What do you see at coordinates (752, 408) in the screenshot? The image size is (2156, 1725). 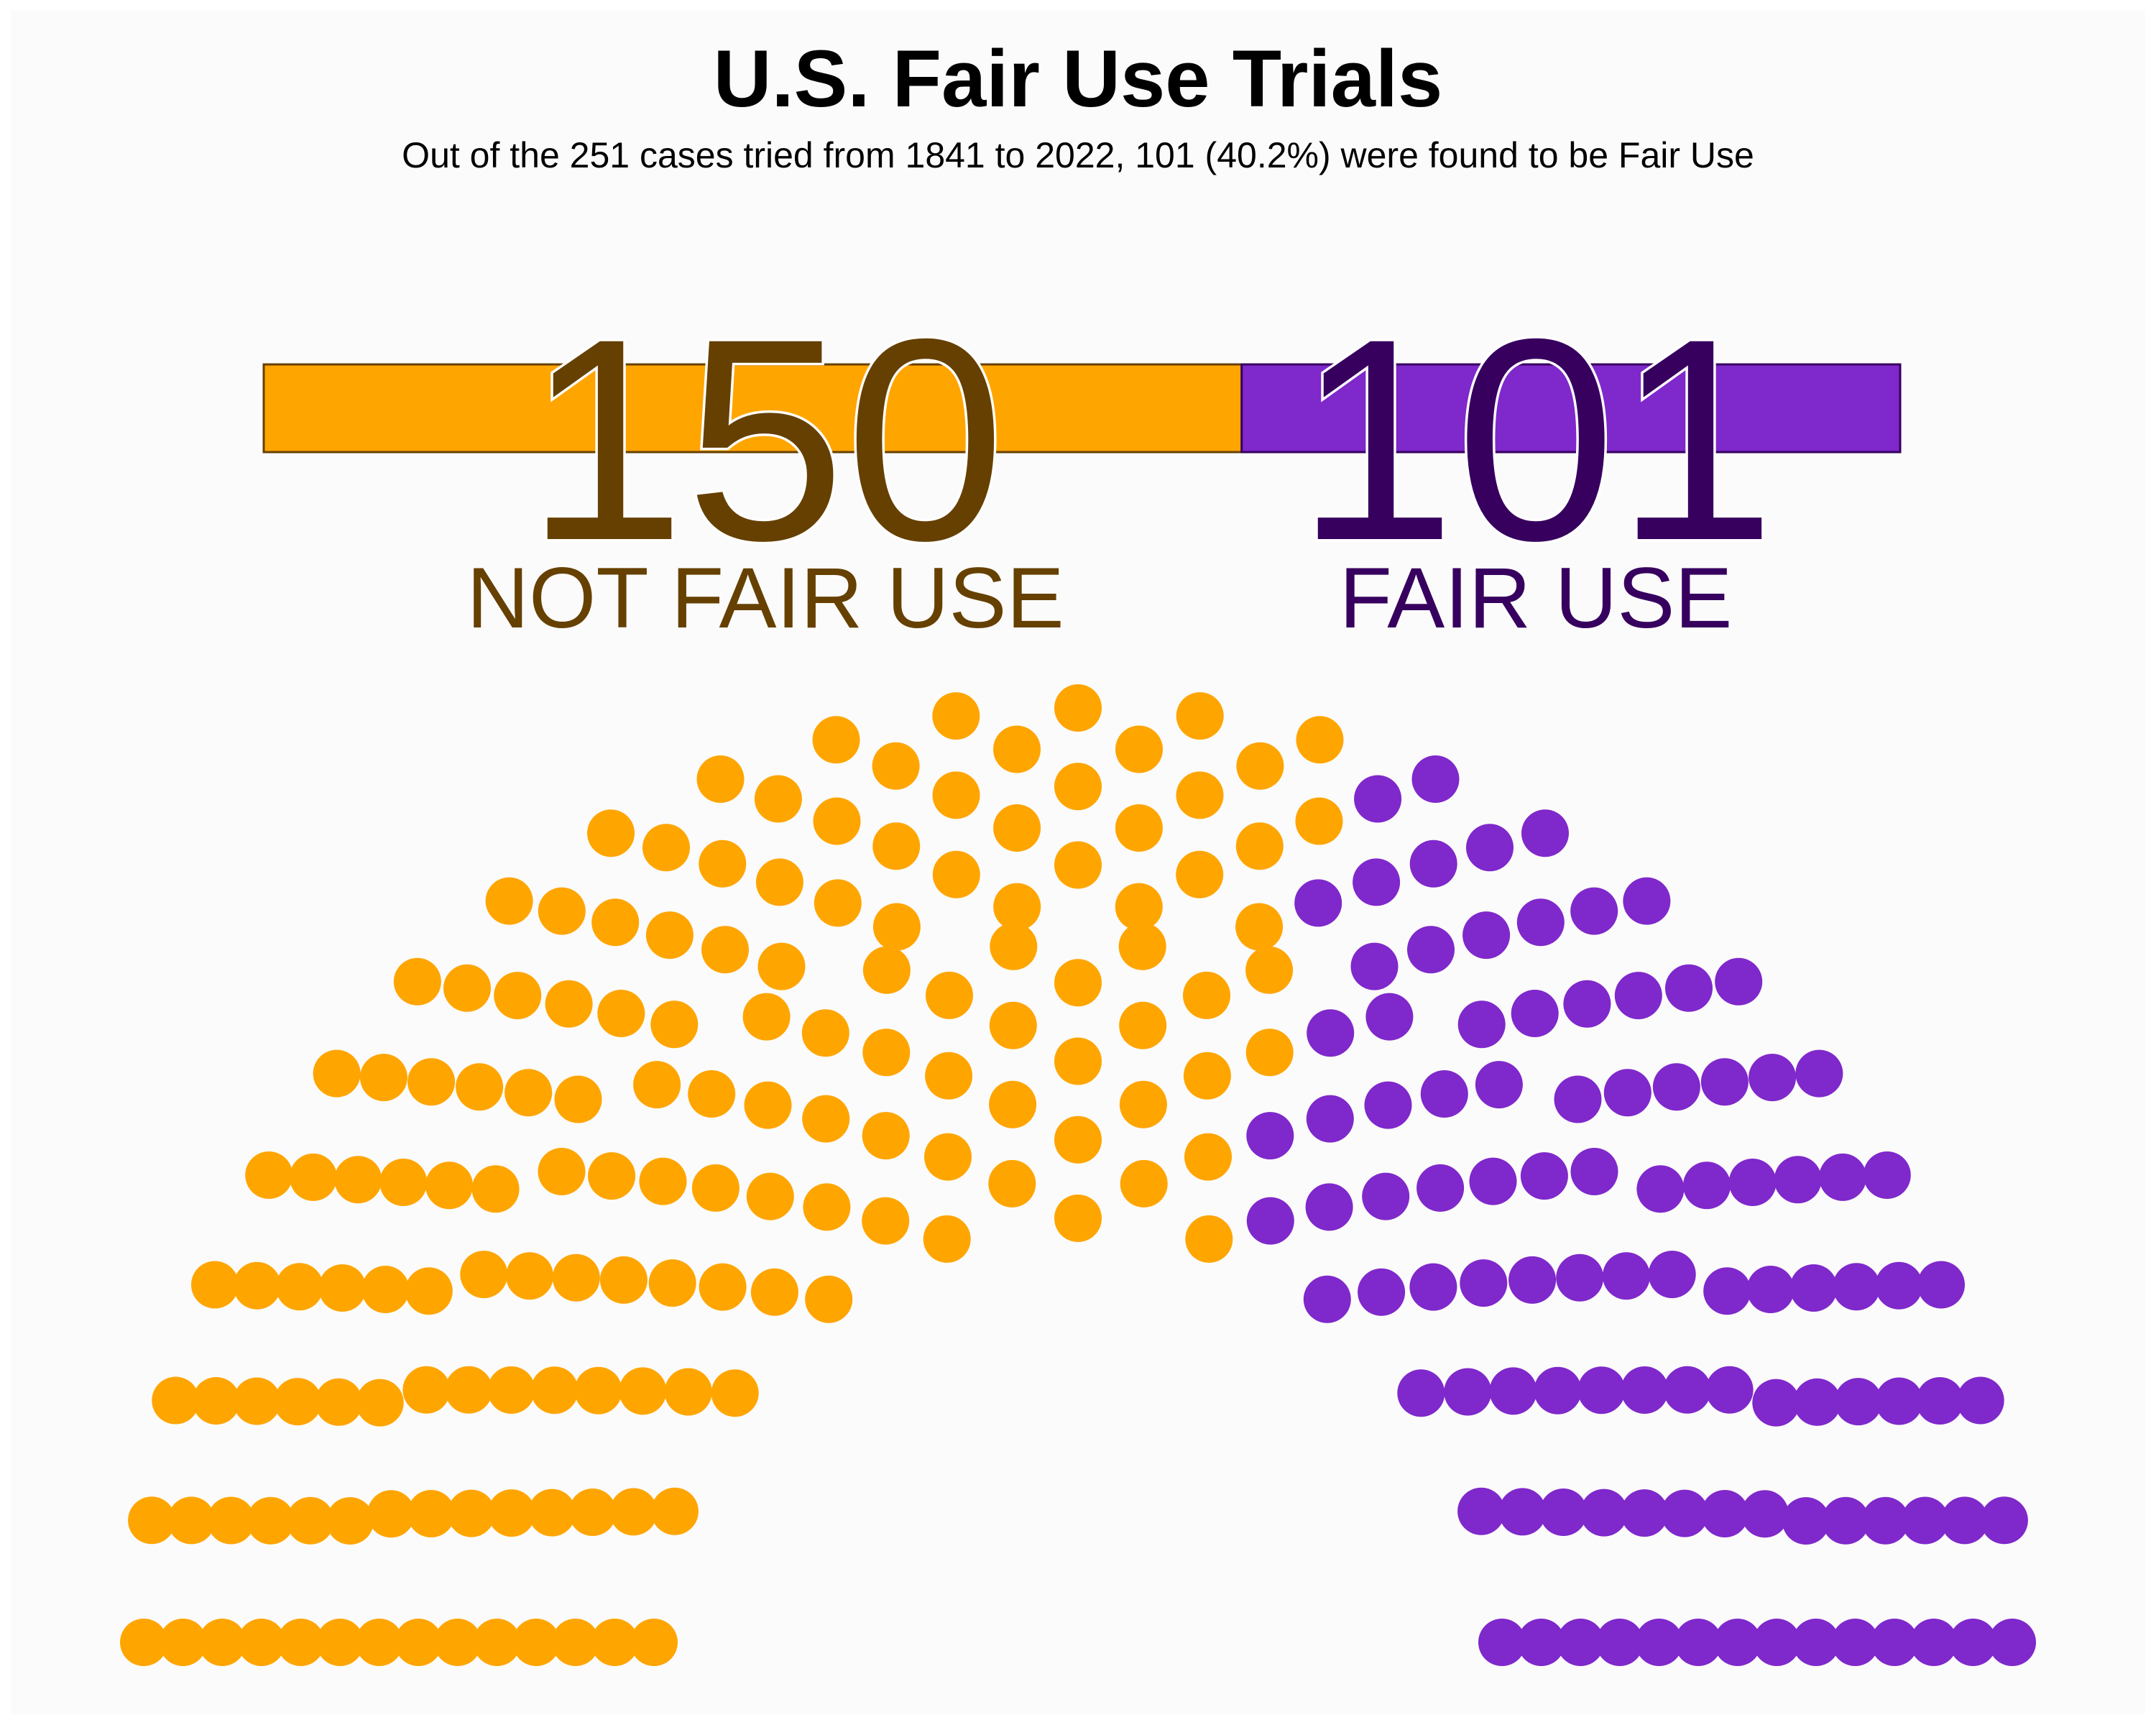 I see `bar-segment-not-fair-use` at bounding box center [752, 408].